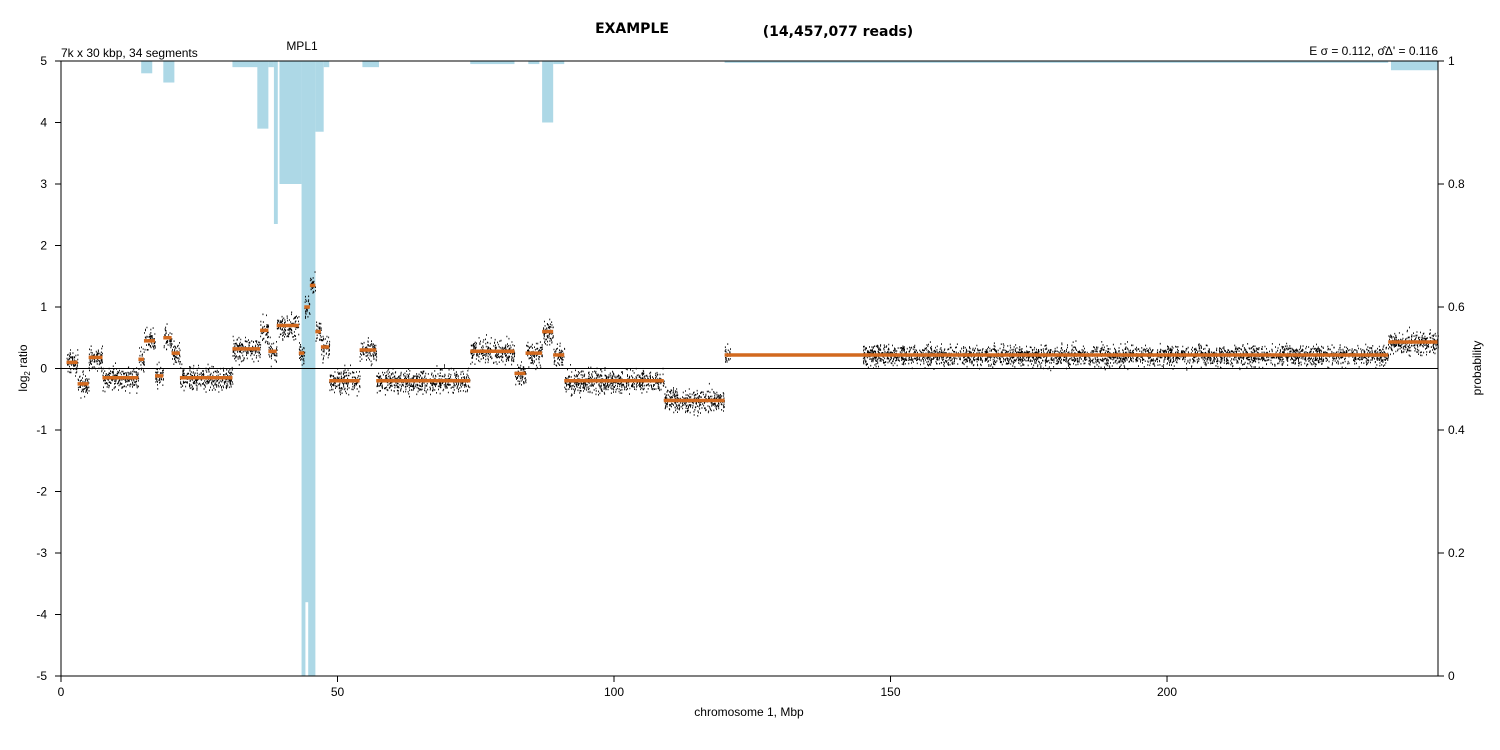 Image resolution: width=1500 pixels, height=750 pixels. Describe the element at coordinates (24, 367) in the screenshot. I see `y-axis-label-left: log2 ratio` at that location.